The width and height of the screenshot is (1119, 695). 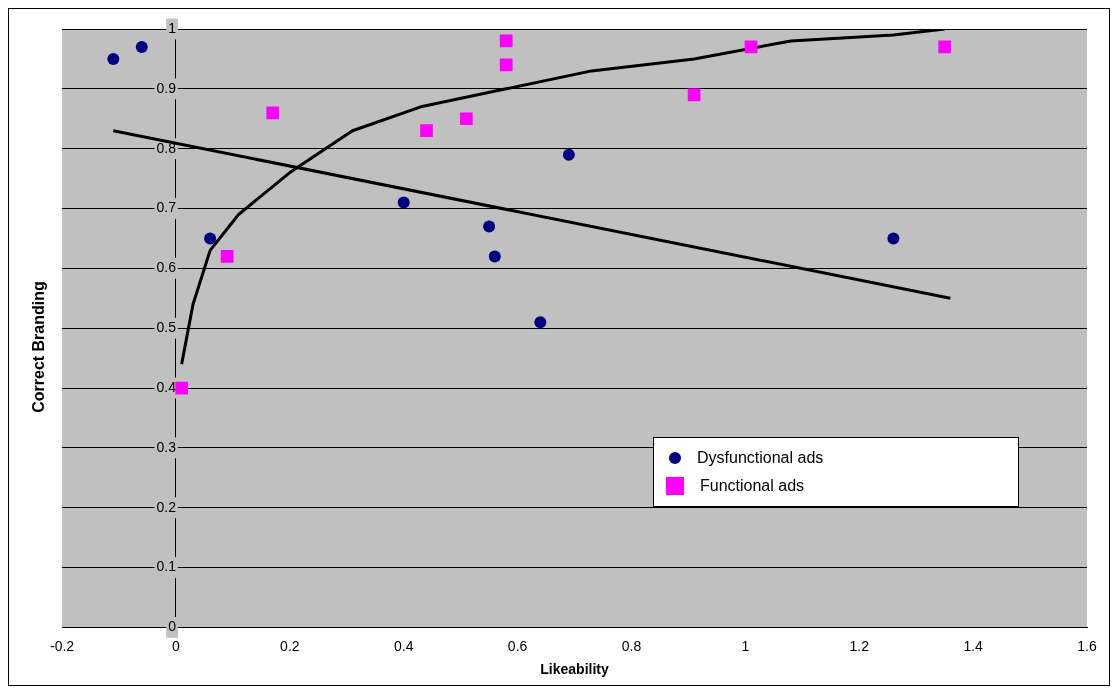 I want to click on y-tick-label: 1, so click(x=172, y=27).